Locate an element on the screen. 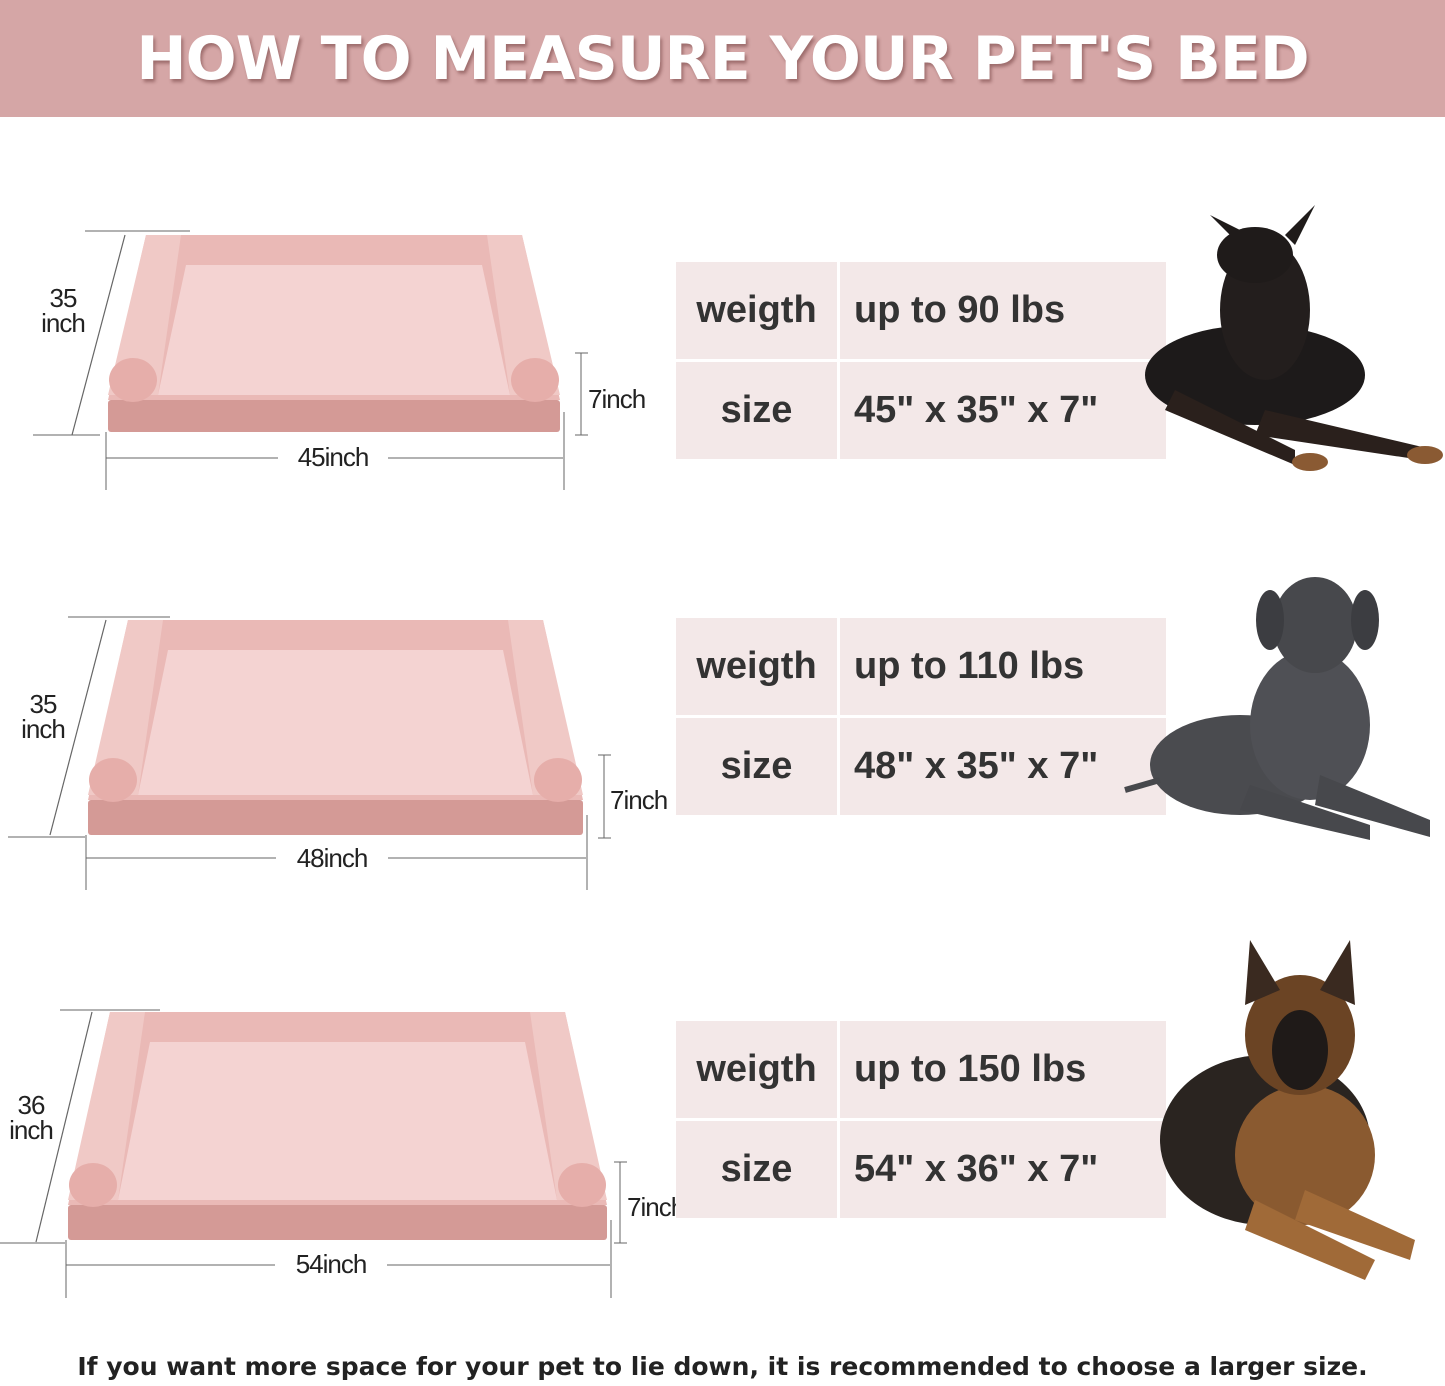  width-label: 48inch is located at coordinates (332, 858).